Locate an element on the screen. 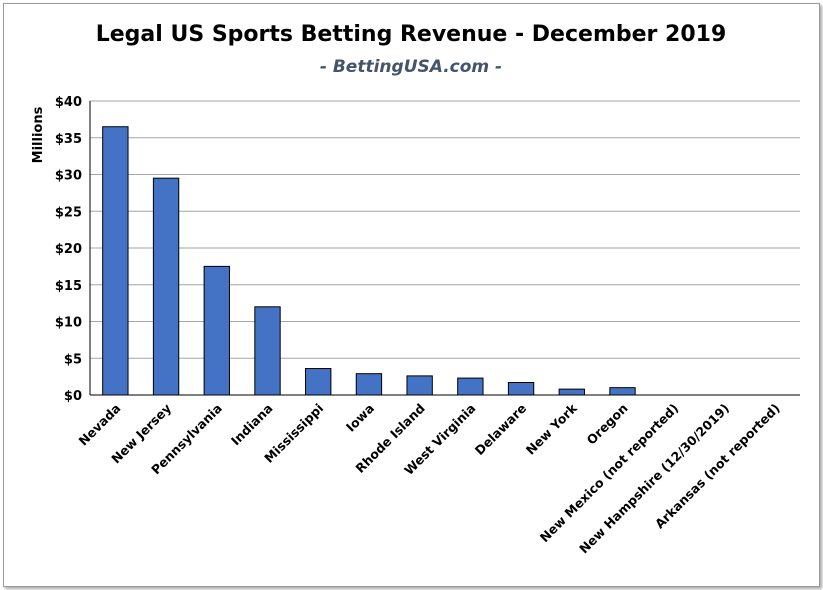  y-tick-label: $15 is located at coordinates (68, 286).